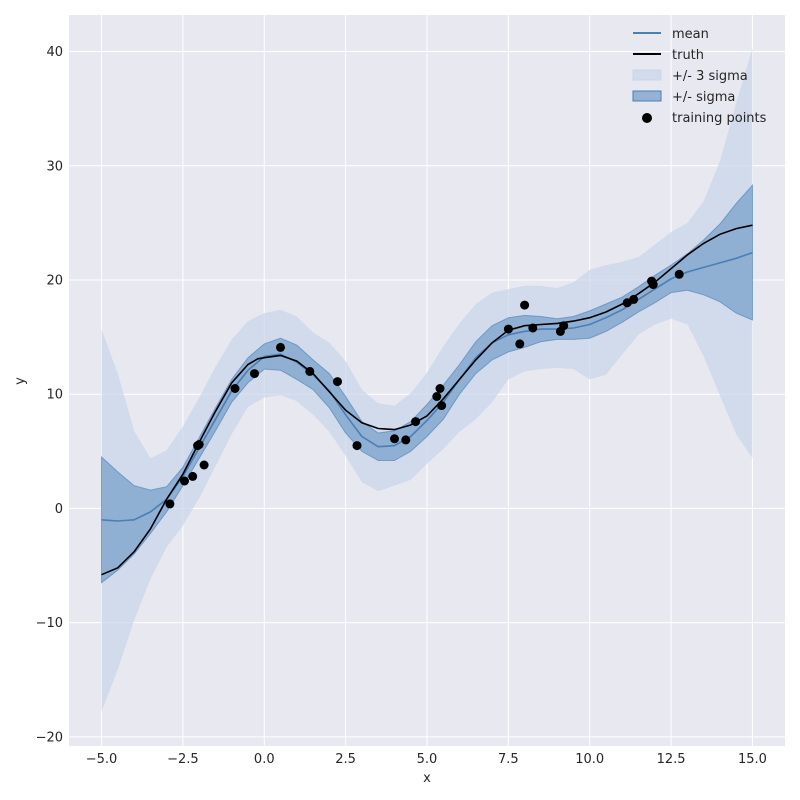 The height and width of the screenshot is (800, 800). I want to click on x-tick-label: 10.0, so click(589, 759).